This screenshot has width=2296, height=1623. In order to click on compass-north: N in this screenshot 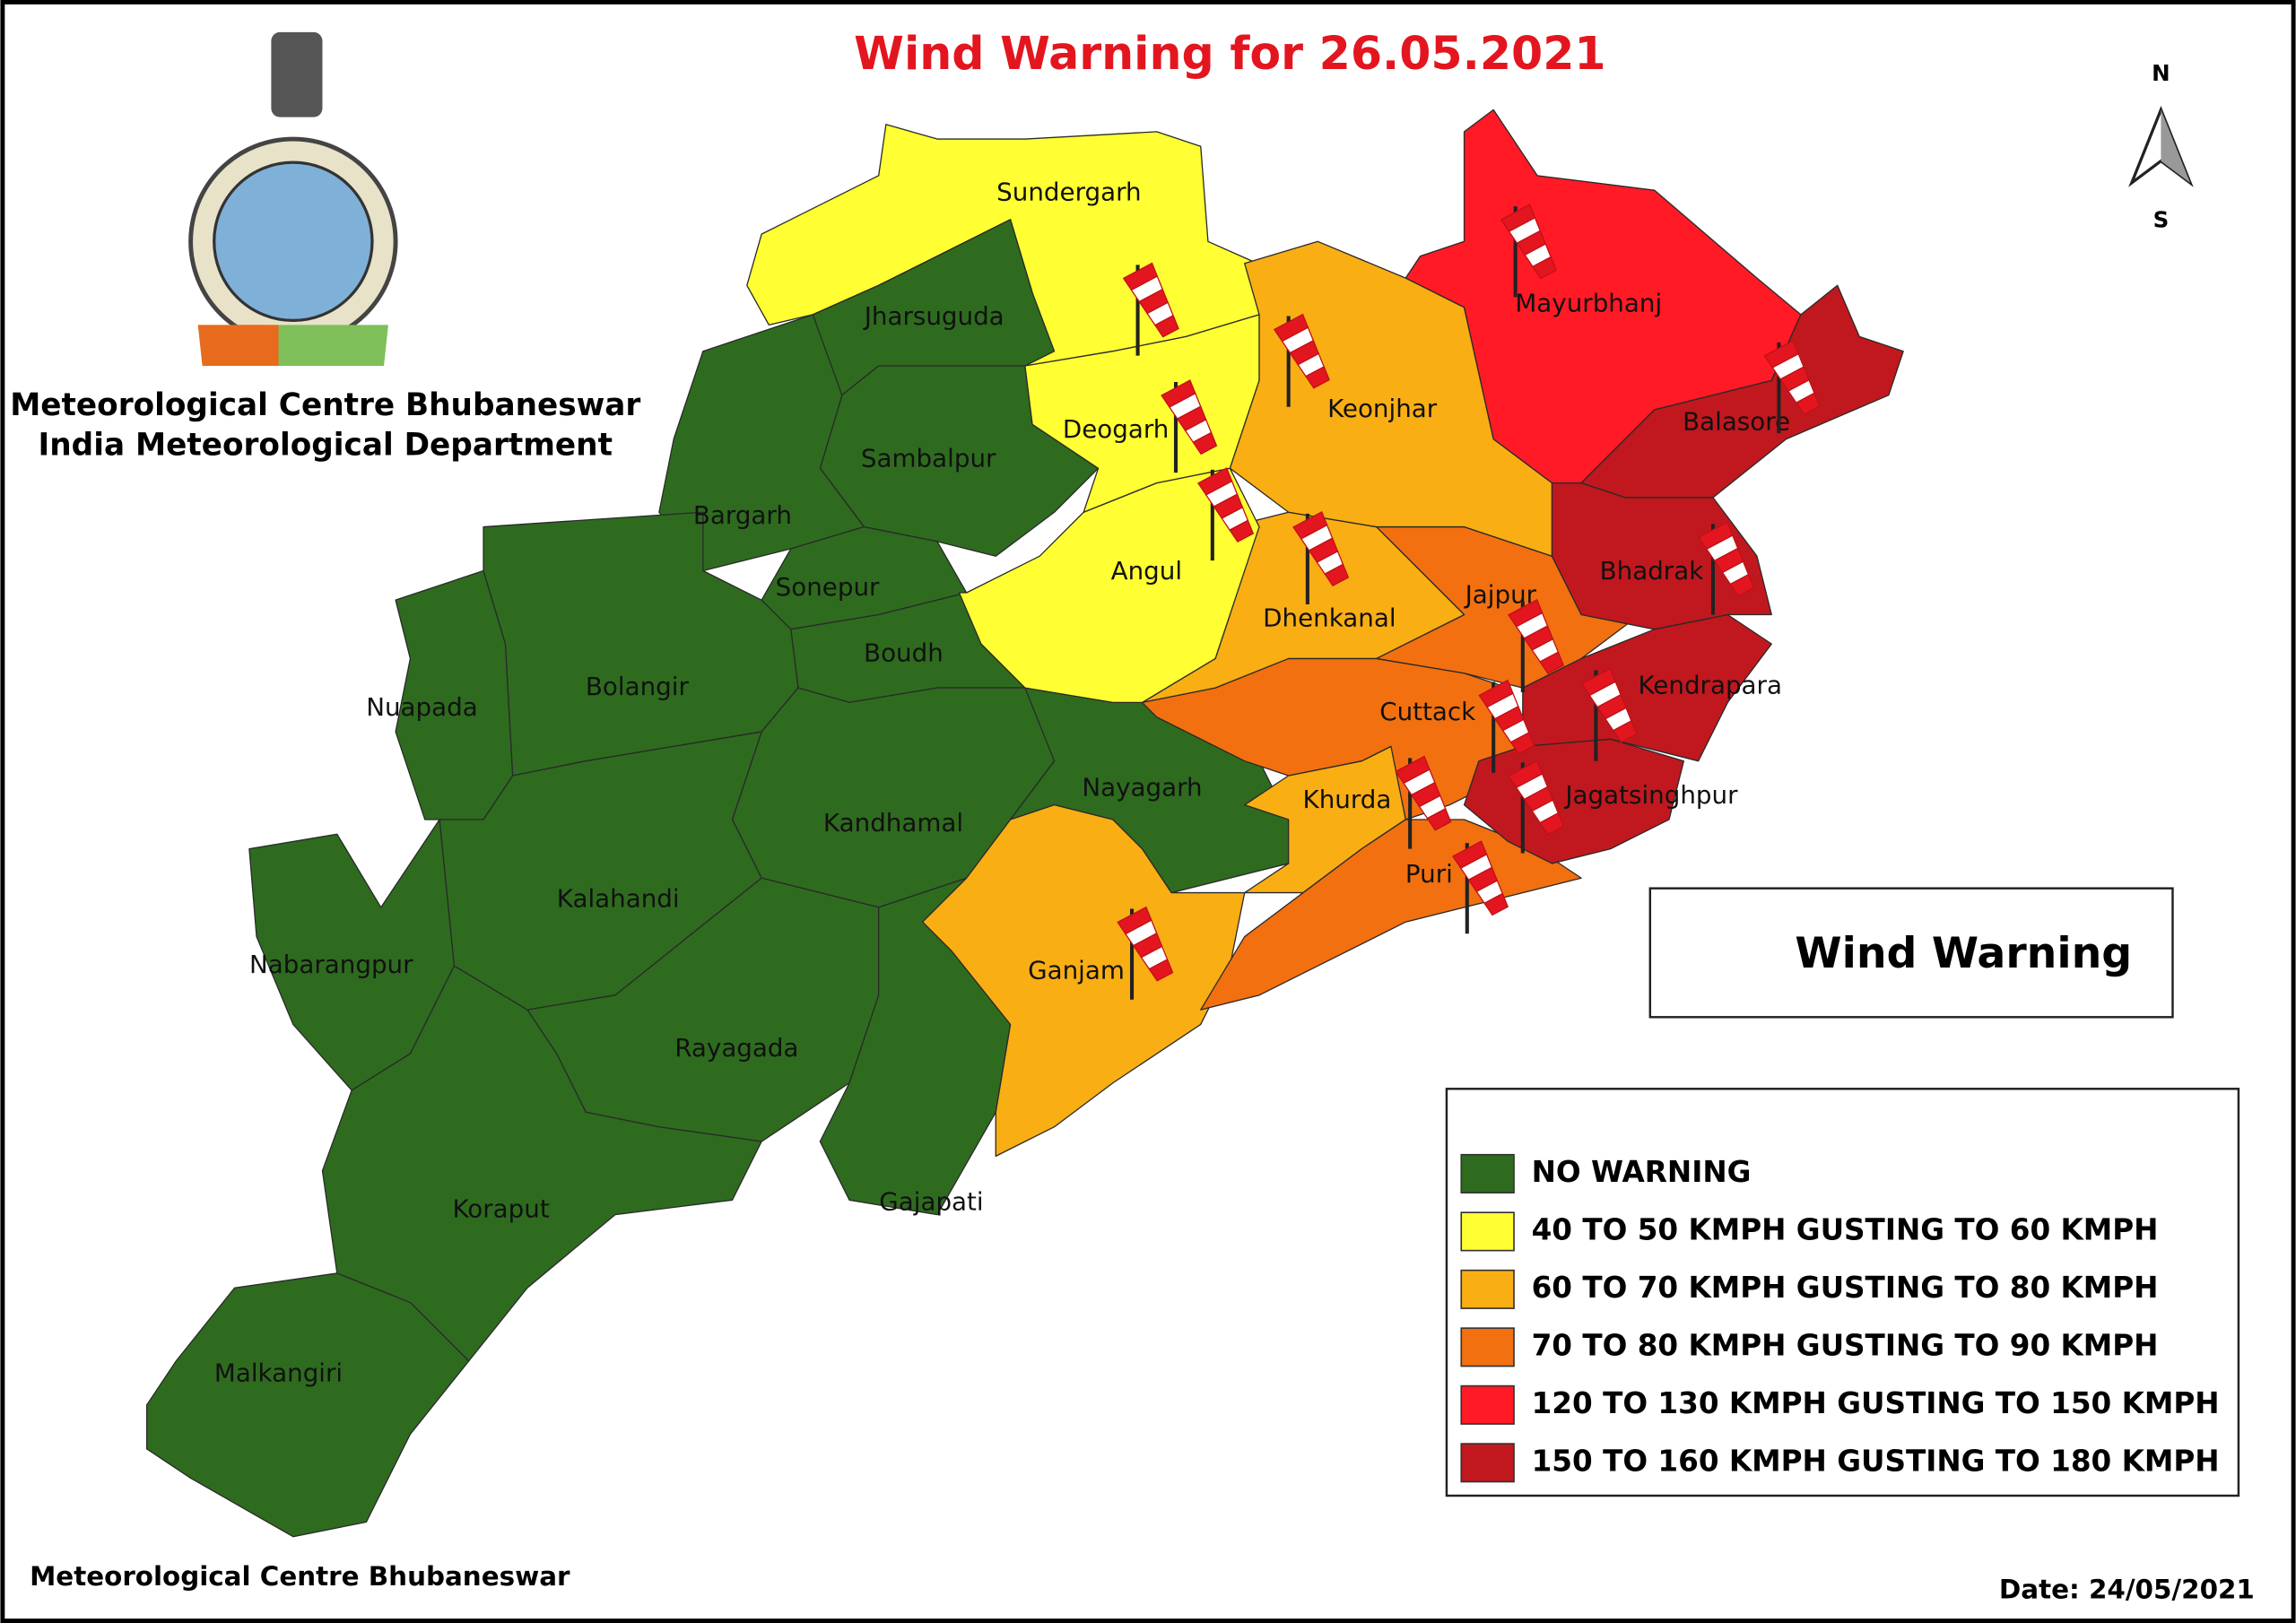, I will do `click(2161, 73)`.